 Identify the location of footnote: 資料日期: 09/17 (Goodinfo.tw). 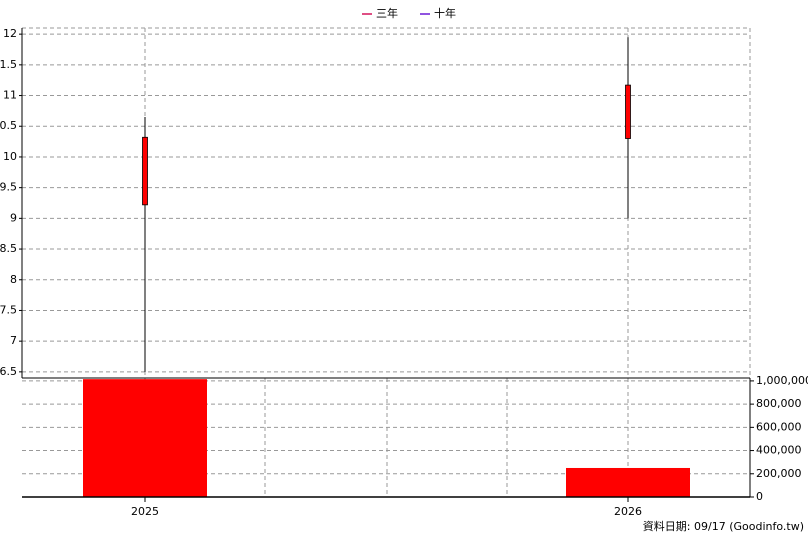
(723, 526).